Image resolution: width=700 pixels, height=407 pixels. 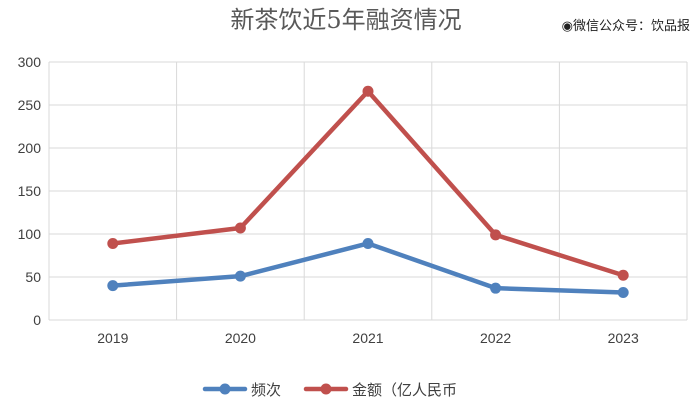 What do you see at coordinates (404, 390) in the screenshot?
I see `legend-label: 金额（亿人民币` at bounding box center [404, 390].